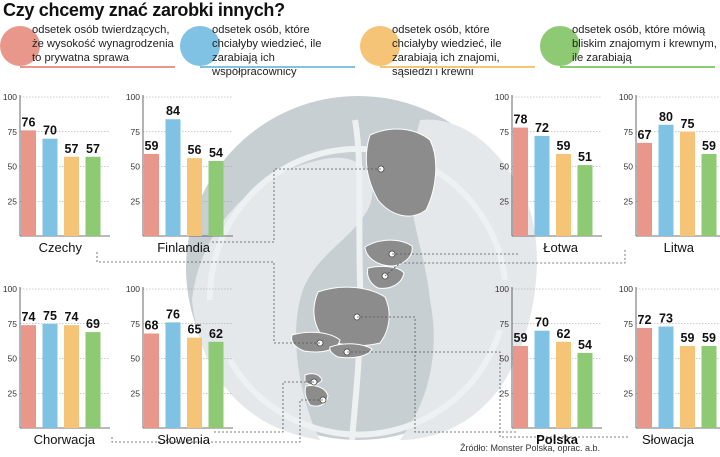 This screenshot has height=457, width=720. I want to click on connector-czechia, so click(208, 297).